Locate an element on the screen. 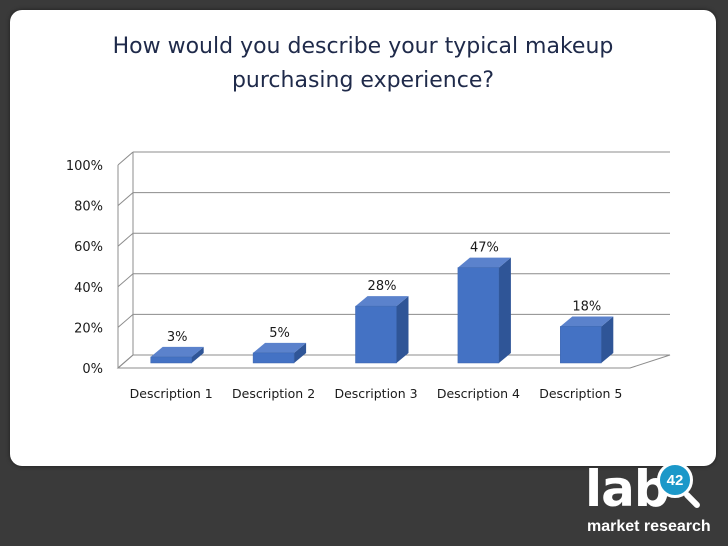 This screenshot has height=546, width=728. chart-floor is located at coordinates (393, 361).